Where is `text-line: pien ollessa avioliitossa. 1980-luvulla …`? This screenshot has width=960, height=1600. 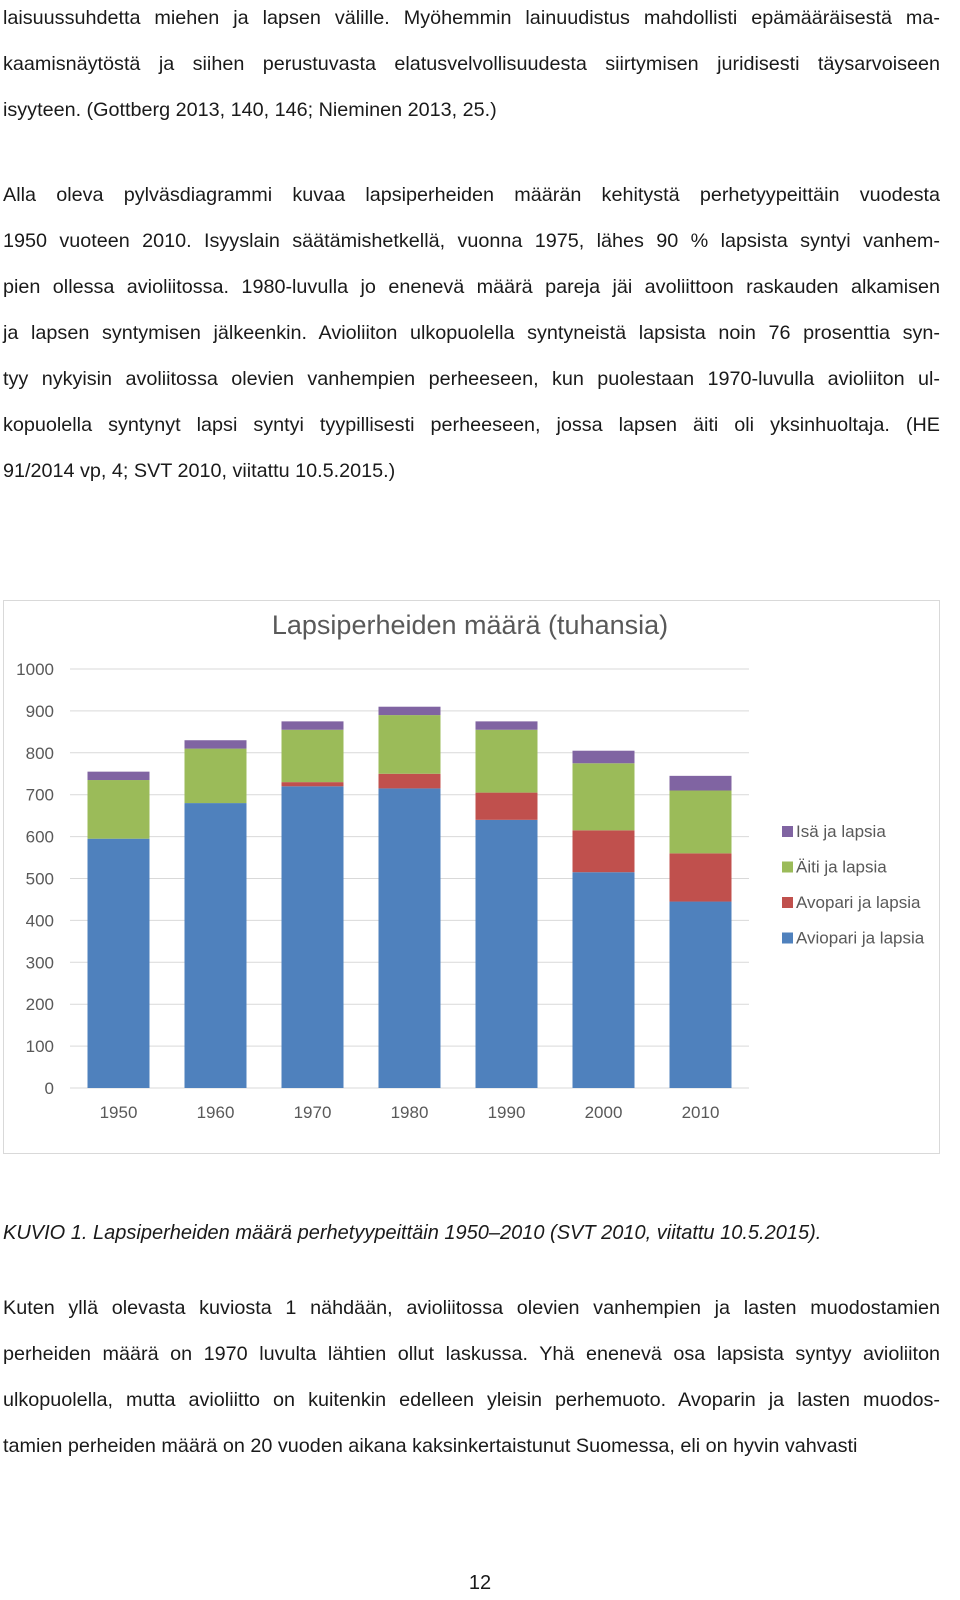 text-line: pien ollessa avioliitossa. 1980-luvulla … is located at coordinates (471, 287).